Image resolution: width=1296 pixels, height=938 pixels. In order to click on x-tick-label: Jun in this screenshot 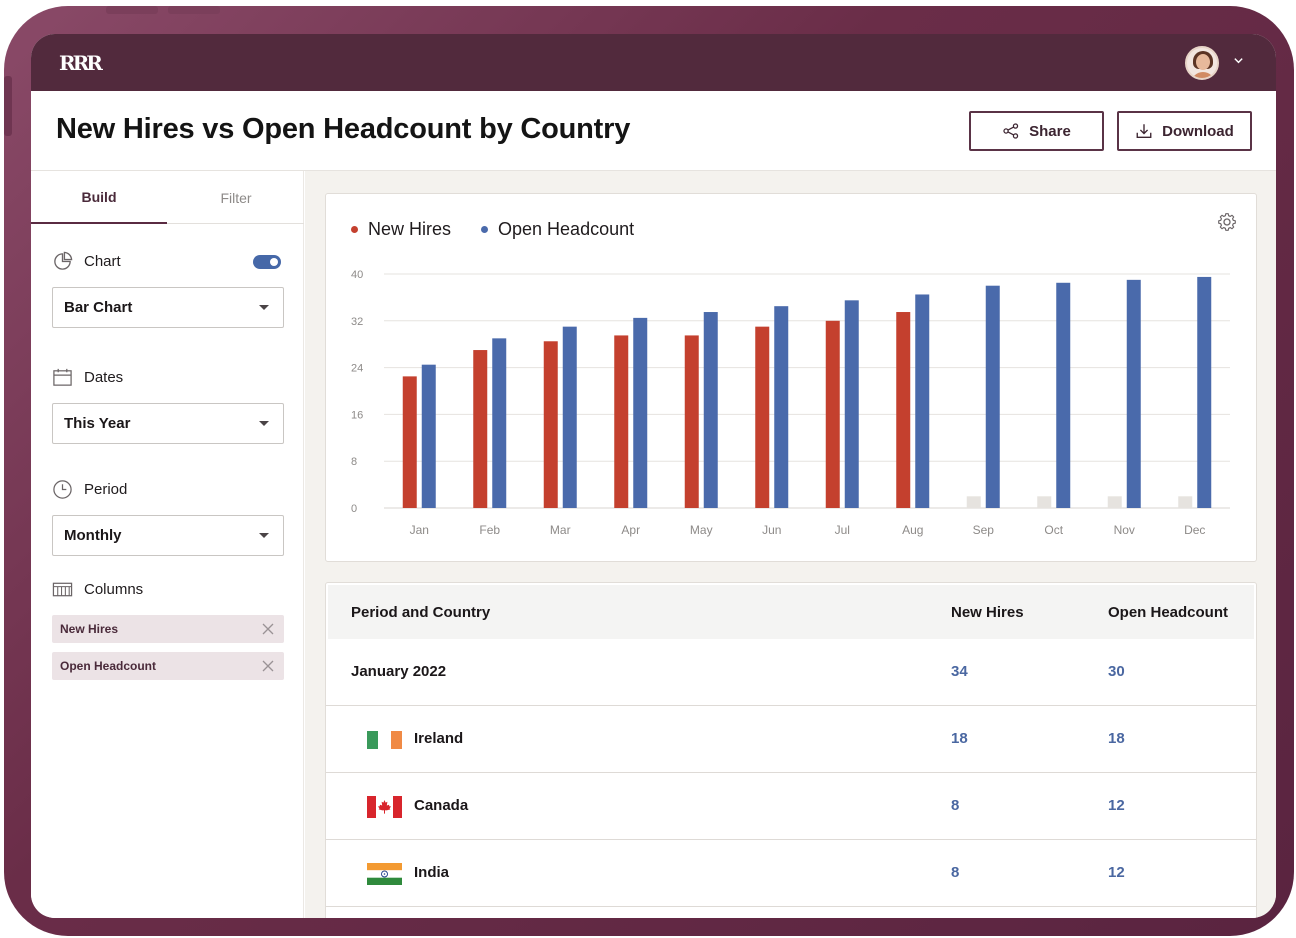, I will do `click(771, 530)`.